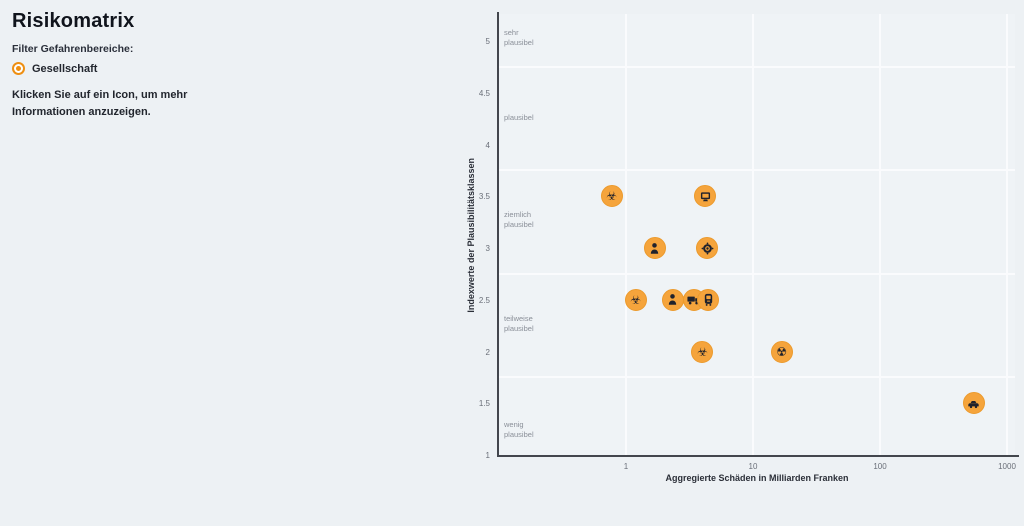 Image resolution: width=1024 pixels, height=526 pixels. What do you see at coordinates (519, 323) in the screenshot?
I see `plausibility-band-label: teilweise plausibel` at bounding box center [519, 323].